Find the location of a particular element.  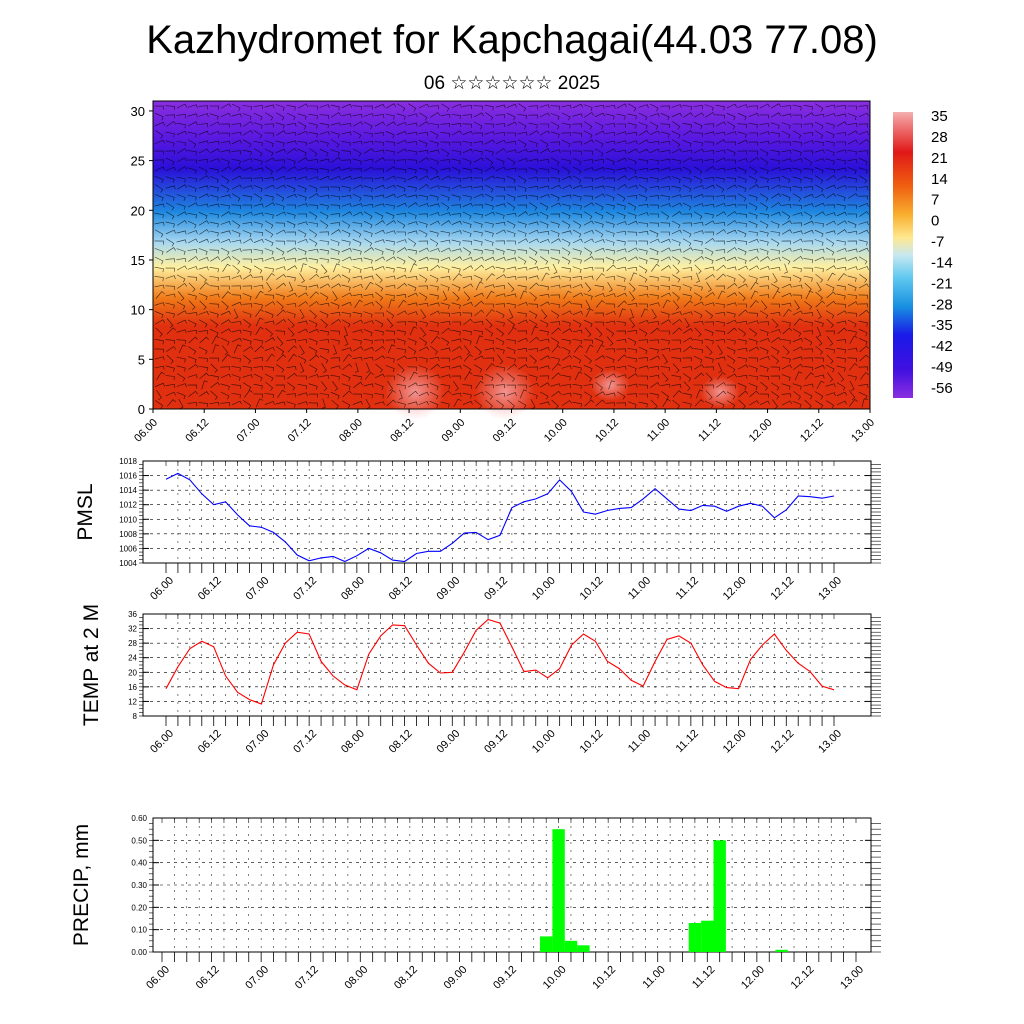

colorbar-label: -14 is located at coordinates (942, 262).